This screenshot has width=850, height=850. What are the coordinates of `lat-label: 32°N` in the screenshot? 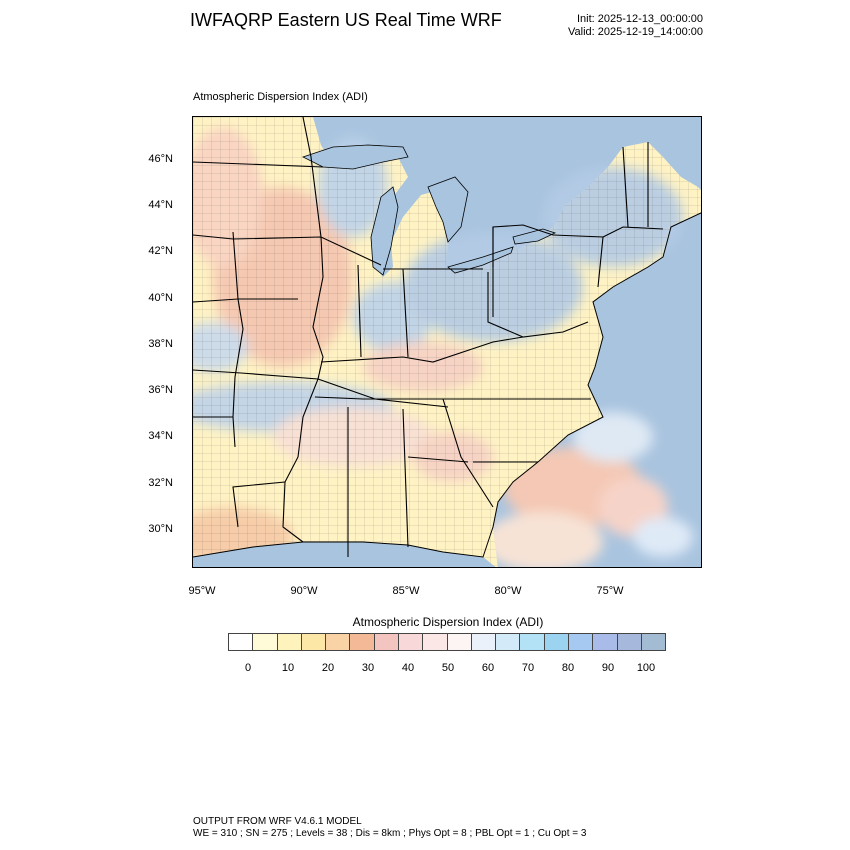 It's located at (160, 483).